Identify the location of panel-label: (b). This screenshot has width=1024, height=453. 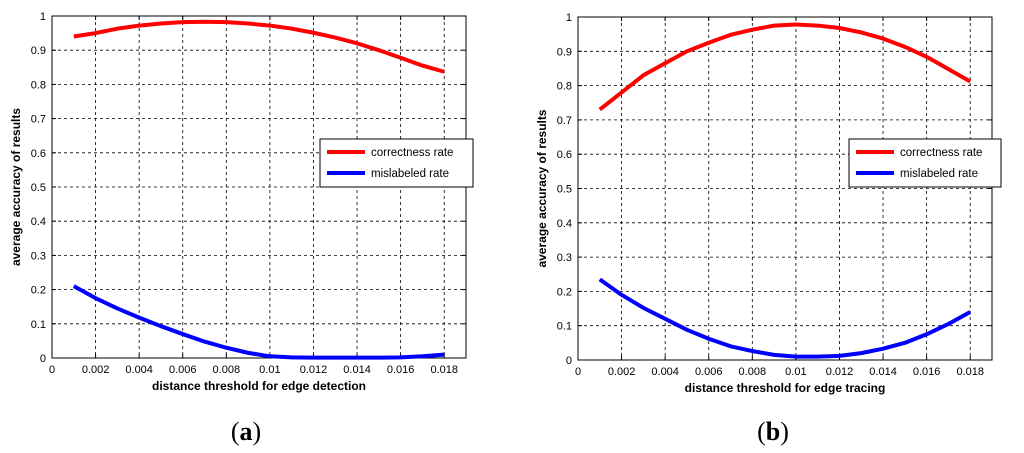
(773, 431).